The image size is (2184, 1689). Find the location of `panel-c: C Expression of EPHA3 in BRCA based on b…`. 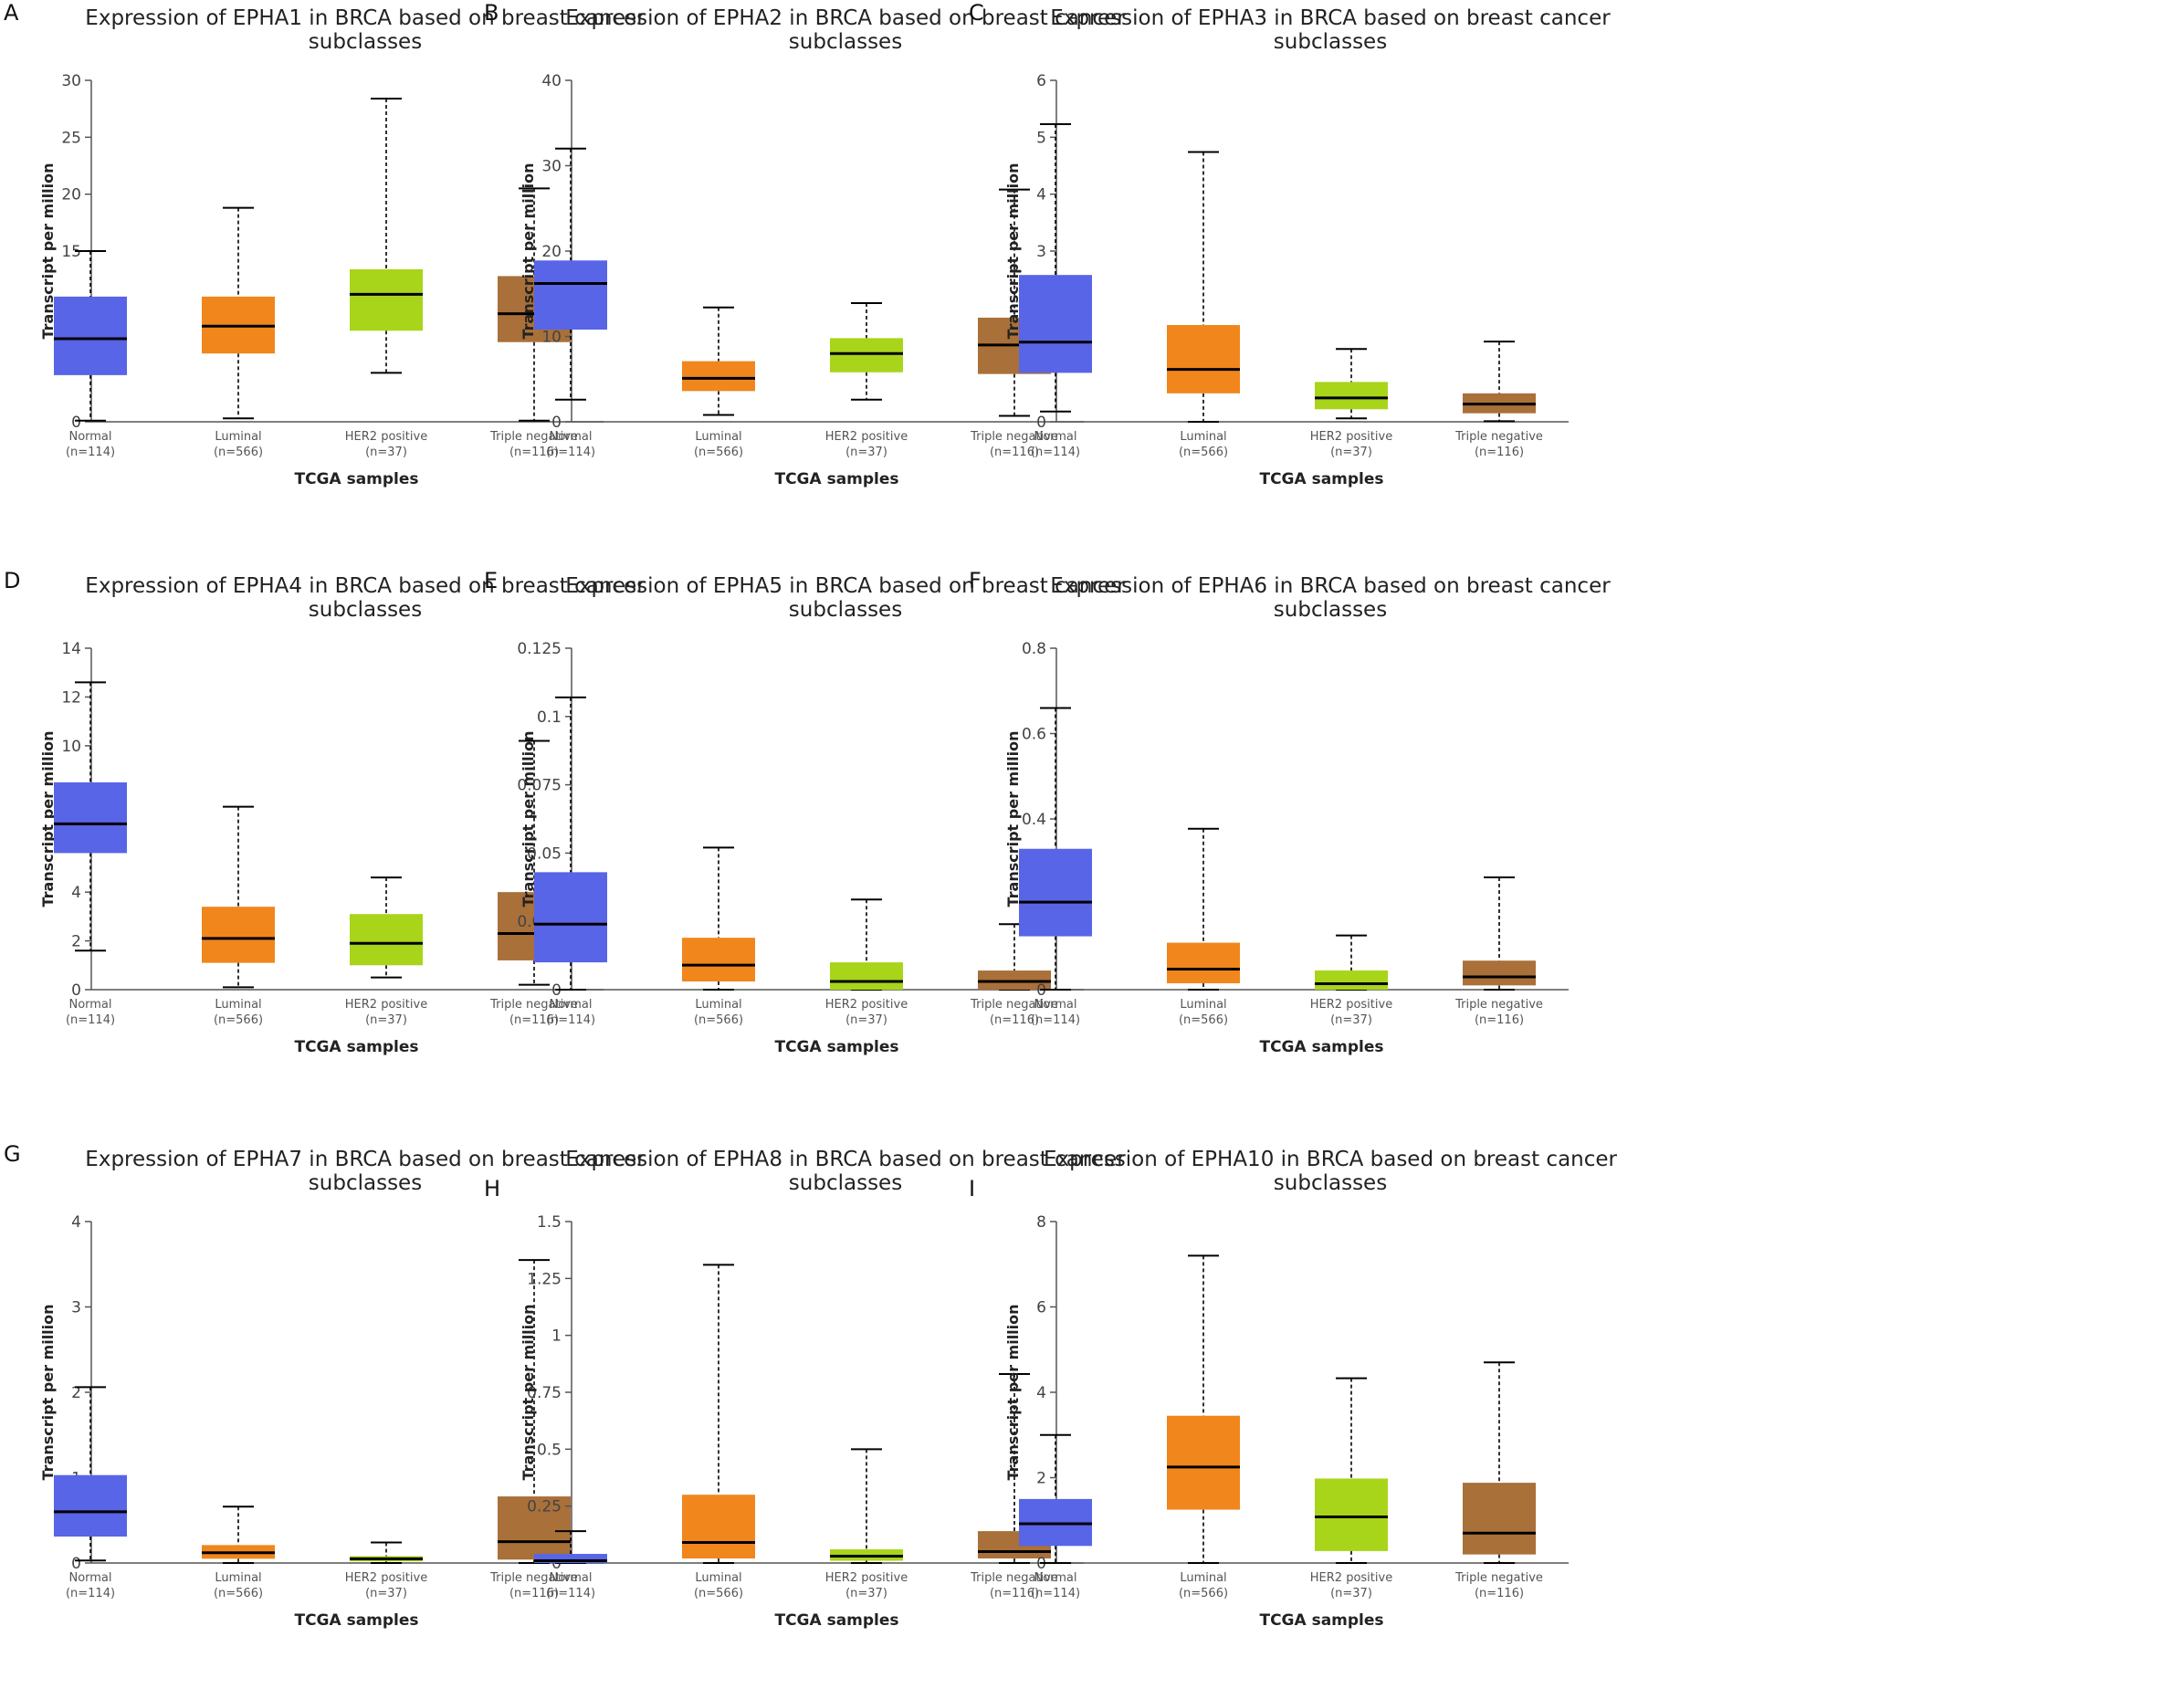

panel-c: C Expression of EPHA3 in BRCA based on b… is located at coordinates (1330, 274).